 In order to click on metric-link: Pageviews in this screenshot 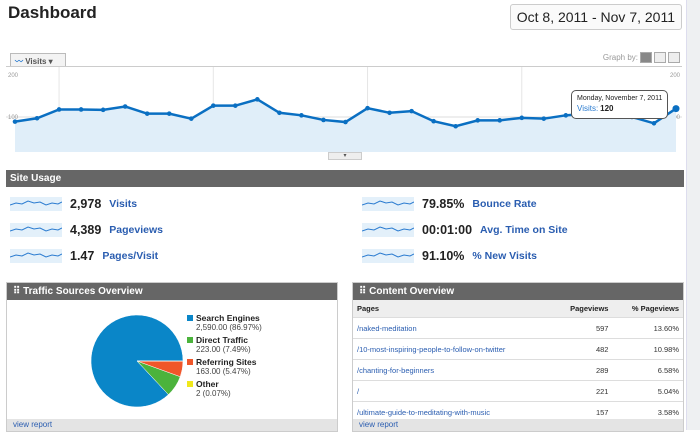, I will do `click(136, 230)`.